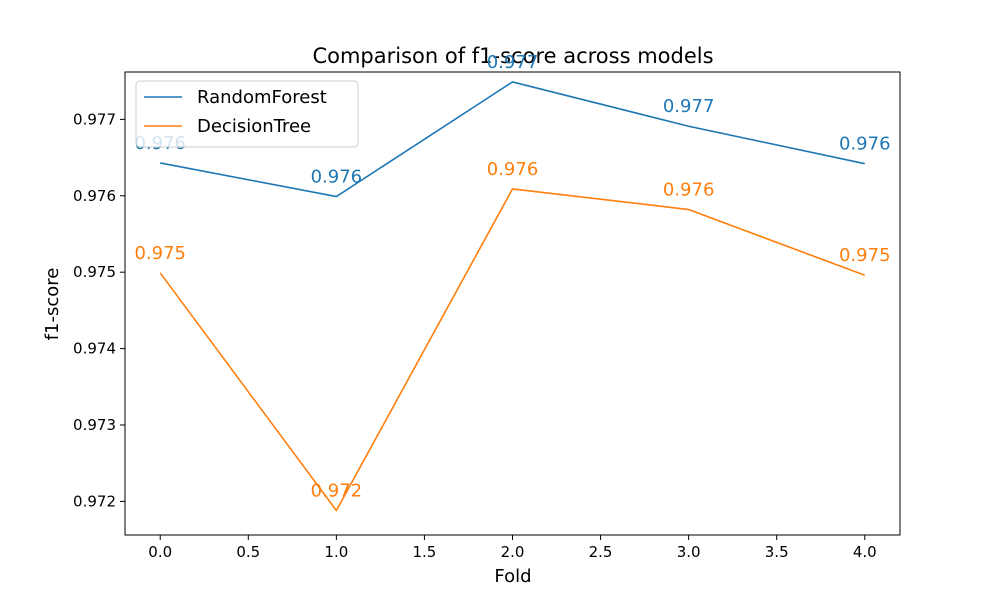 The image size is (1000, 600). I want to click on x-tick-label: 0.5, so click(248, 552).